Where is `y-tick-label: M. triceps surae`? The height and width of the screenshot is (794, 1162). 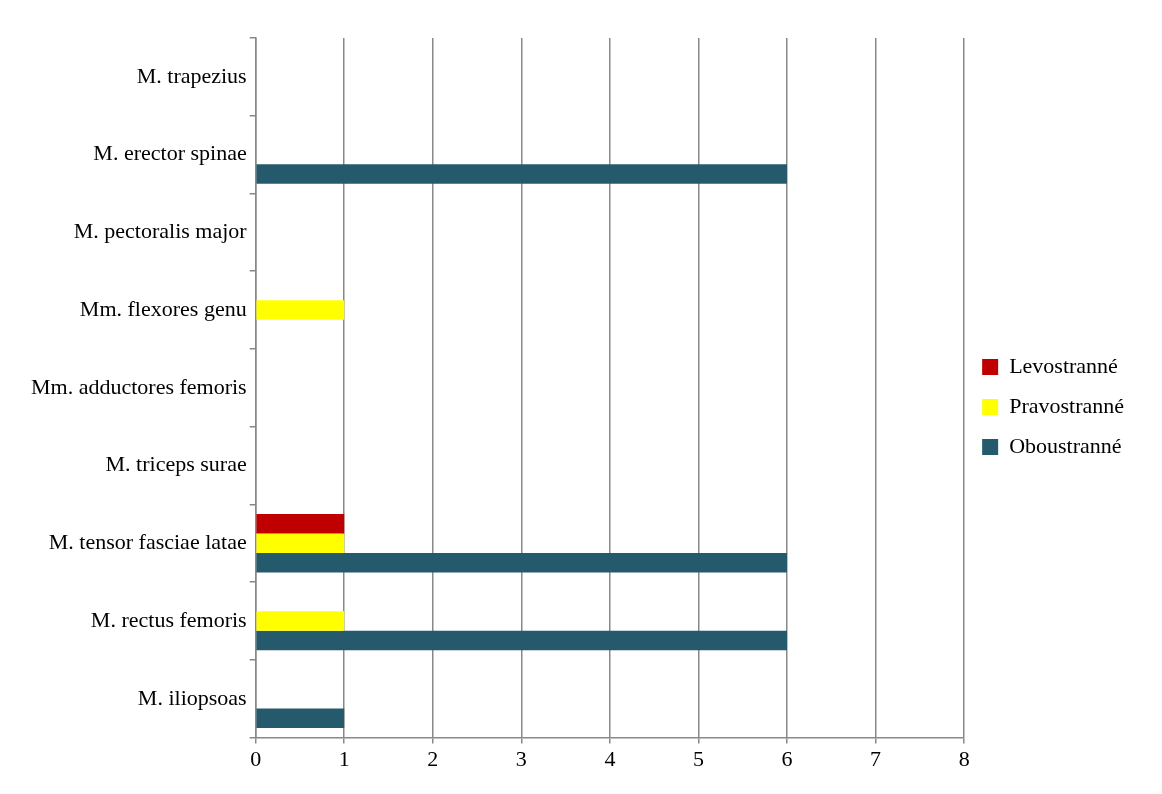
y-tick-label: M. triceps surae is located at coordinates (176, 464).